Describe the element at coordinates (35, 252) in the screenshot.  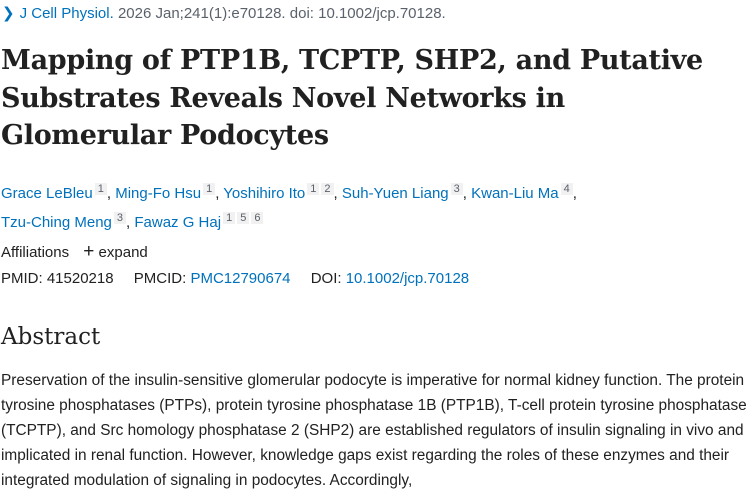
I see `affiliations-label: Affiliations` at that location.